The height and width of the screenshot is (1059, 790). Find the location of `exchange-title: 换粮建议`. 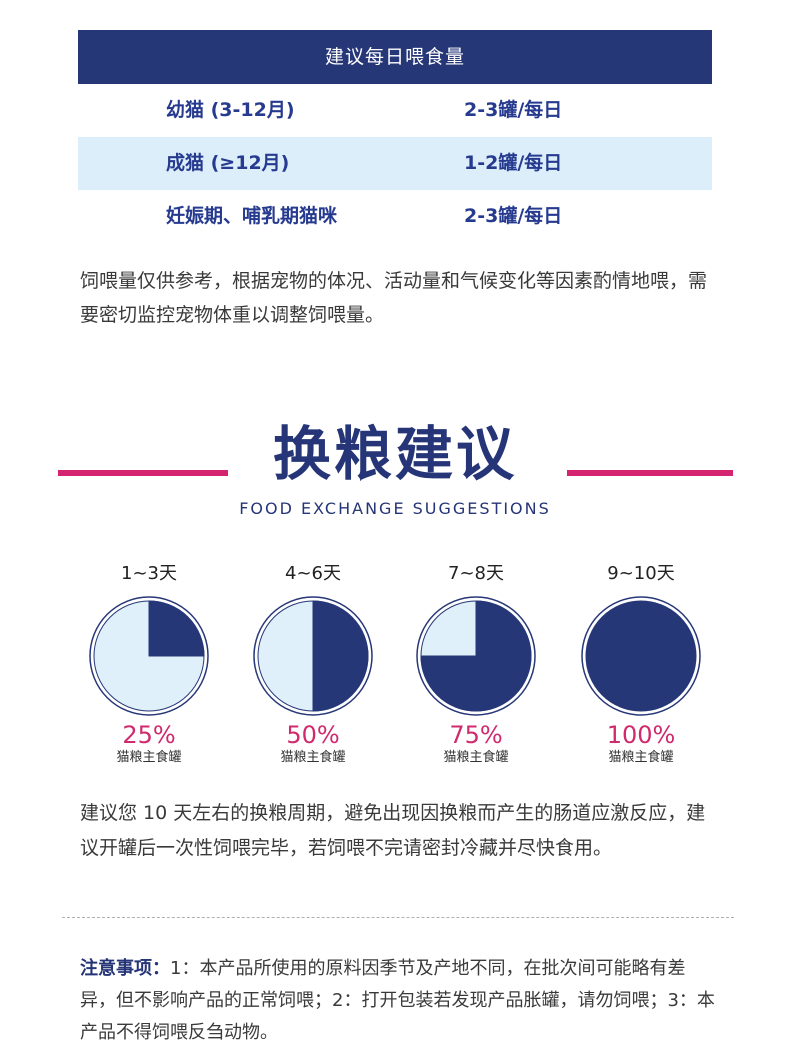

exchange-title: 换粮建议 is located at coordinates (394, 454).